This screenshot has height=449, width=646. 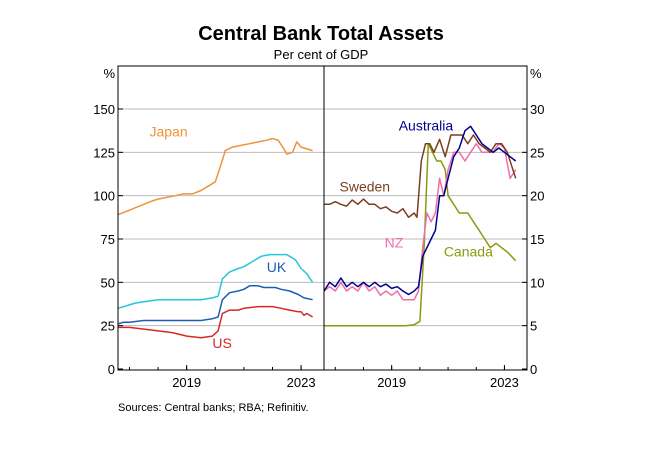 I want to click on y-tick-label: 100, so click(x=104, y=196).